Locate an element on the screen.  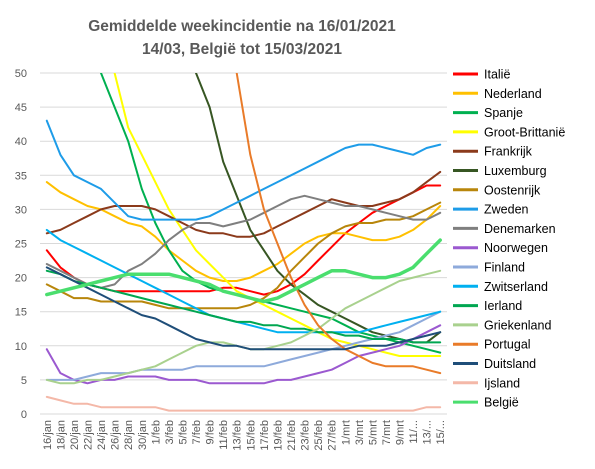
chart-title-line-1: Gemiddelde weekincidentie na 16/01/2021 is located at coordinates (242, 26).